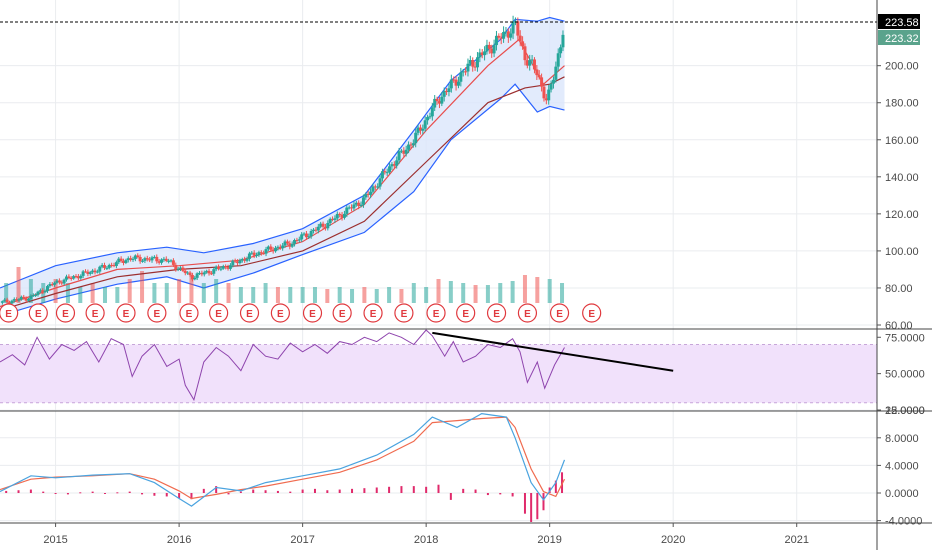 Image resolution: width=932 pixels, height=550 pixels. What do you see at coordinates (905, 411) in the screenshot?
I see `rsi-tick-label: 25.0000` at bounding box center [905, 411].